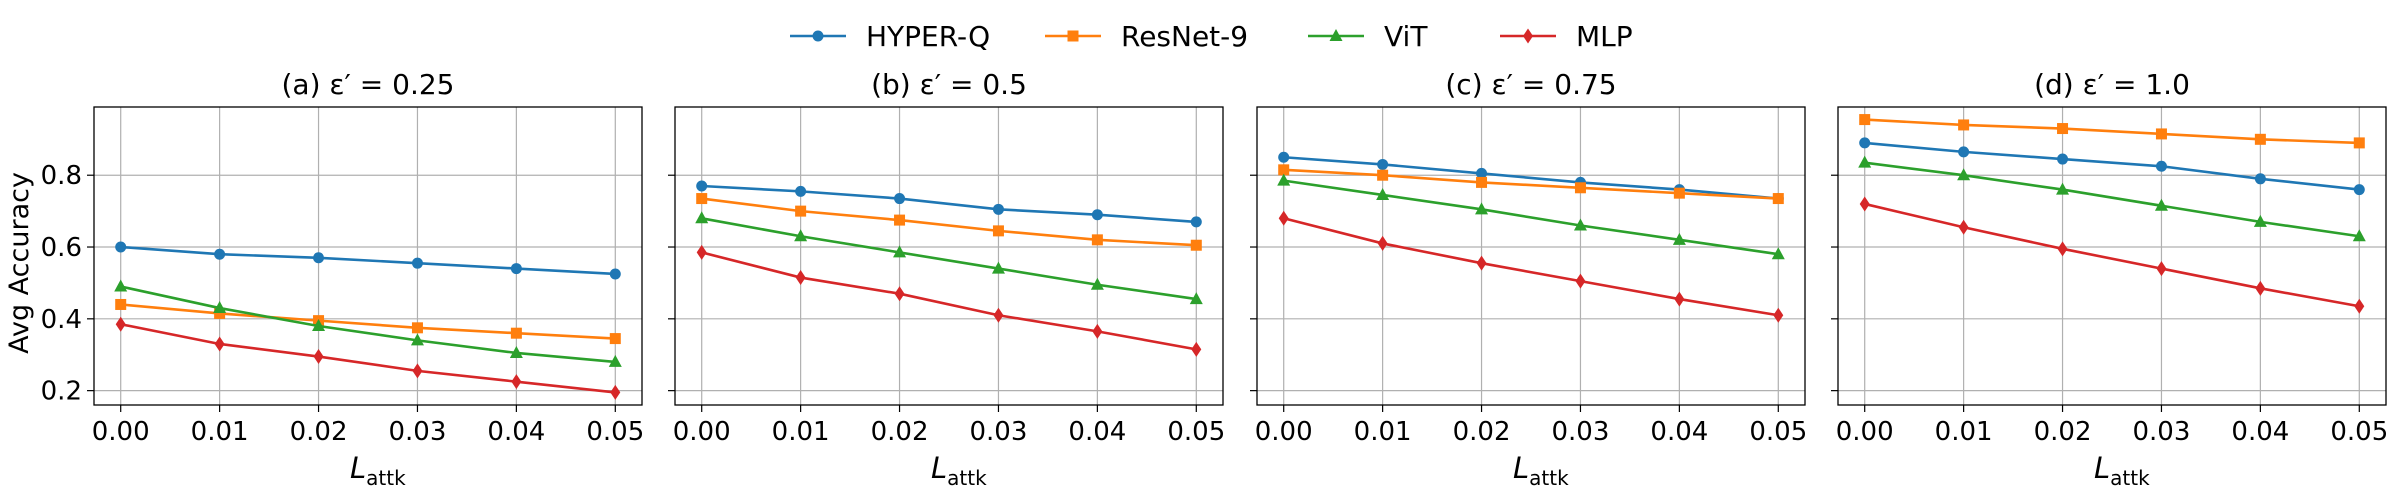 The width and height of the screenshot is (2400, 500). I want to click on panel-title: (a) ε′ = 0.25, so click(367, 84).